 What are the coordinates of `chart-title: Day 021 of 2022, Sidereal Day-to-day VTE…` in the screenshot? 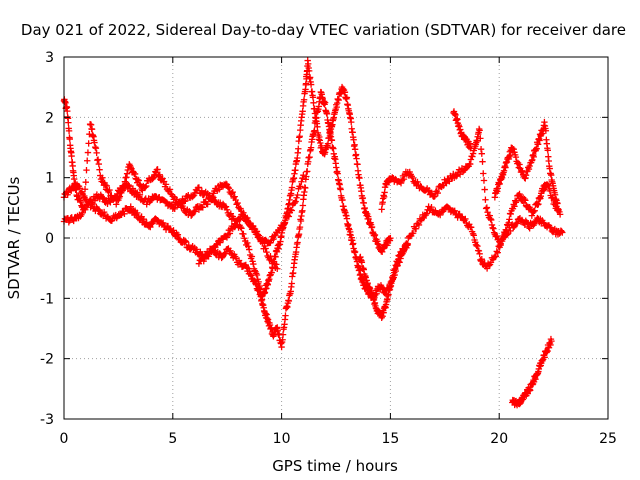 It's located at (323, 30).